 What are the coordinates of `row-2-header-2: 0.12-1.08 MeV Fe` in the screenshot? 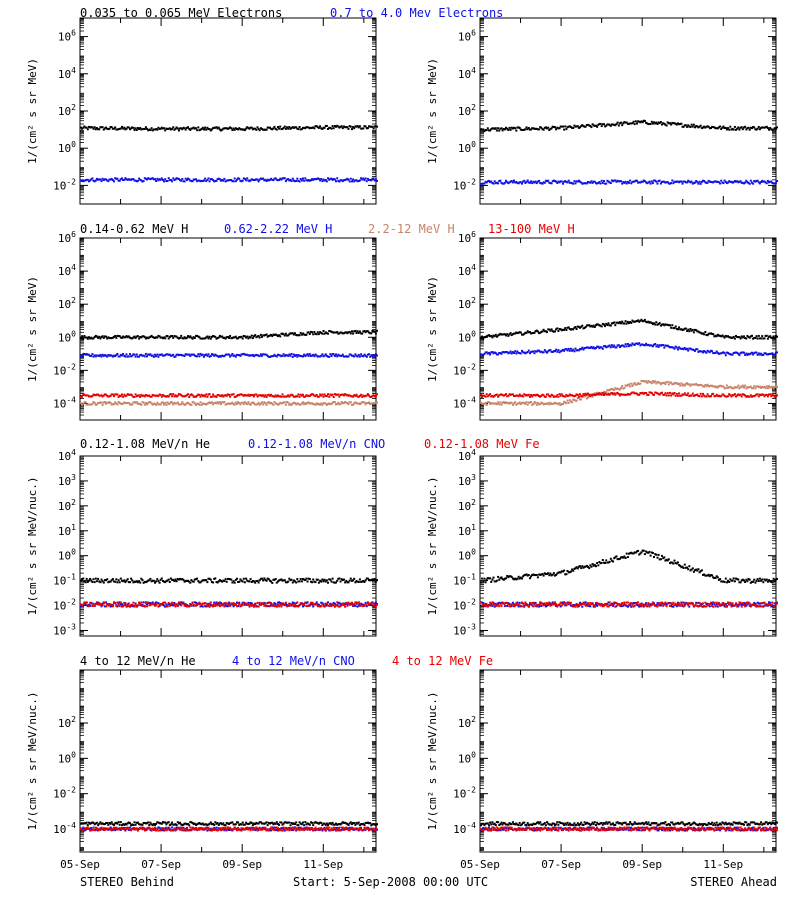 It's located at (482, 444).